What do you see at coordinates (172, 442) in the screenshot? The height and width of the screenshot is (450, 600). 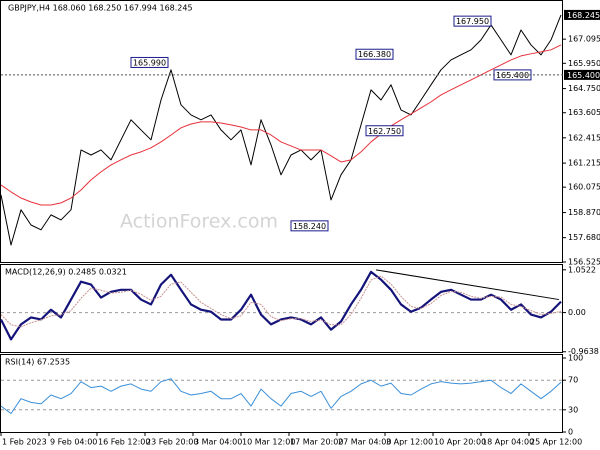 I see `x-tick-label: 23 Feb 20:00` at bounding box center [172, 442].